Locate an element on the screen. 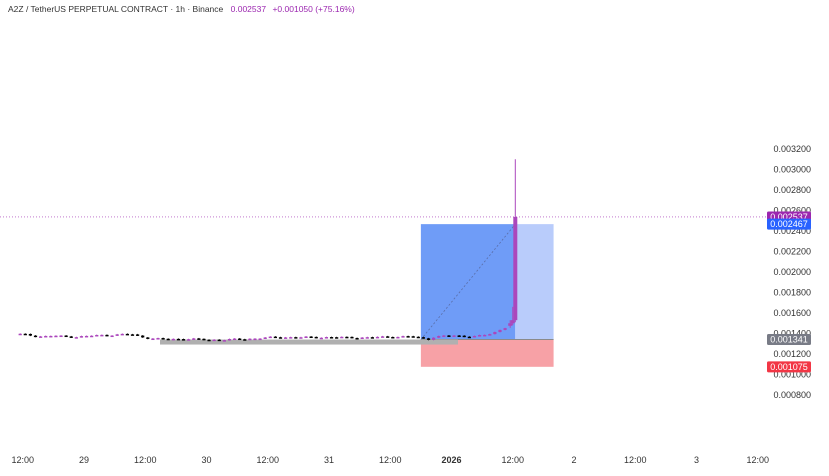 Image resolution: width=829 pixels, height=476 pixels. y-tick-label: 0.003200 is located at coordinates (792, 149).